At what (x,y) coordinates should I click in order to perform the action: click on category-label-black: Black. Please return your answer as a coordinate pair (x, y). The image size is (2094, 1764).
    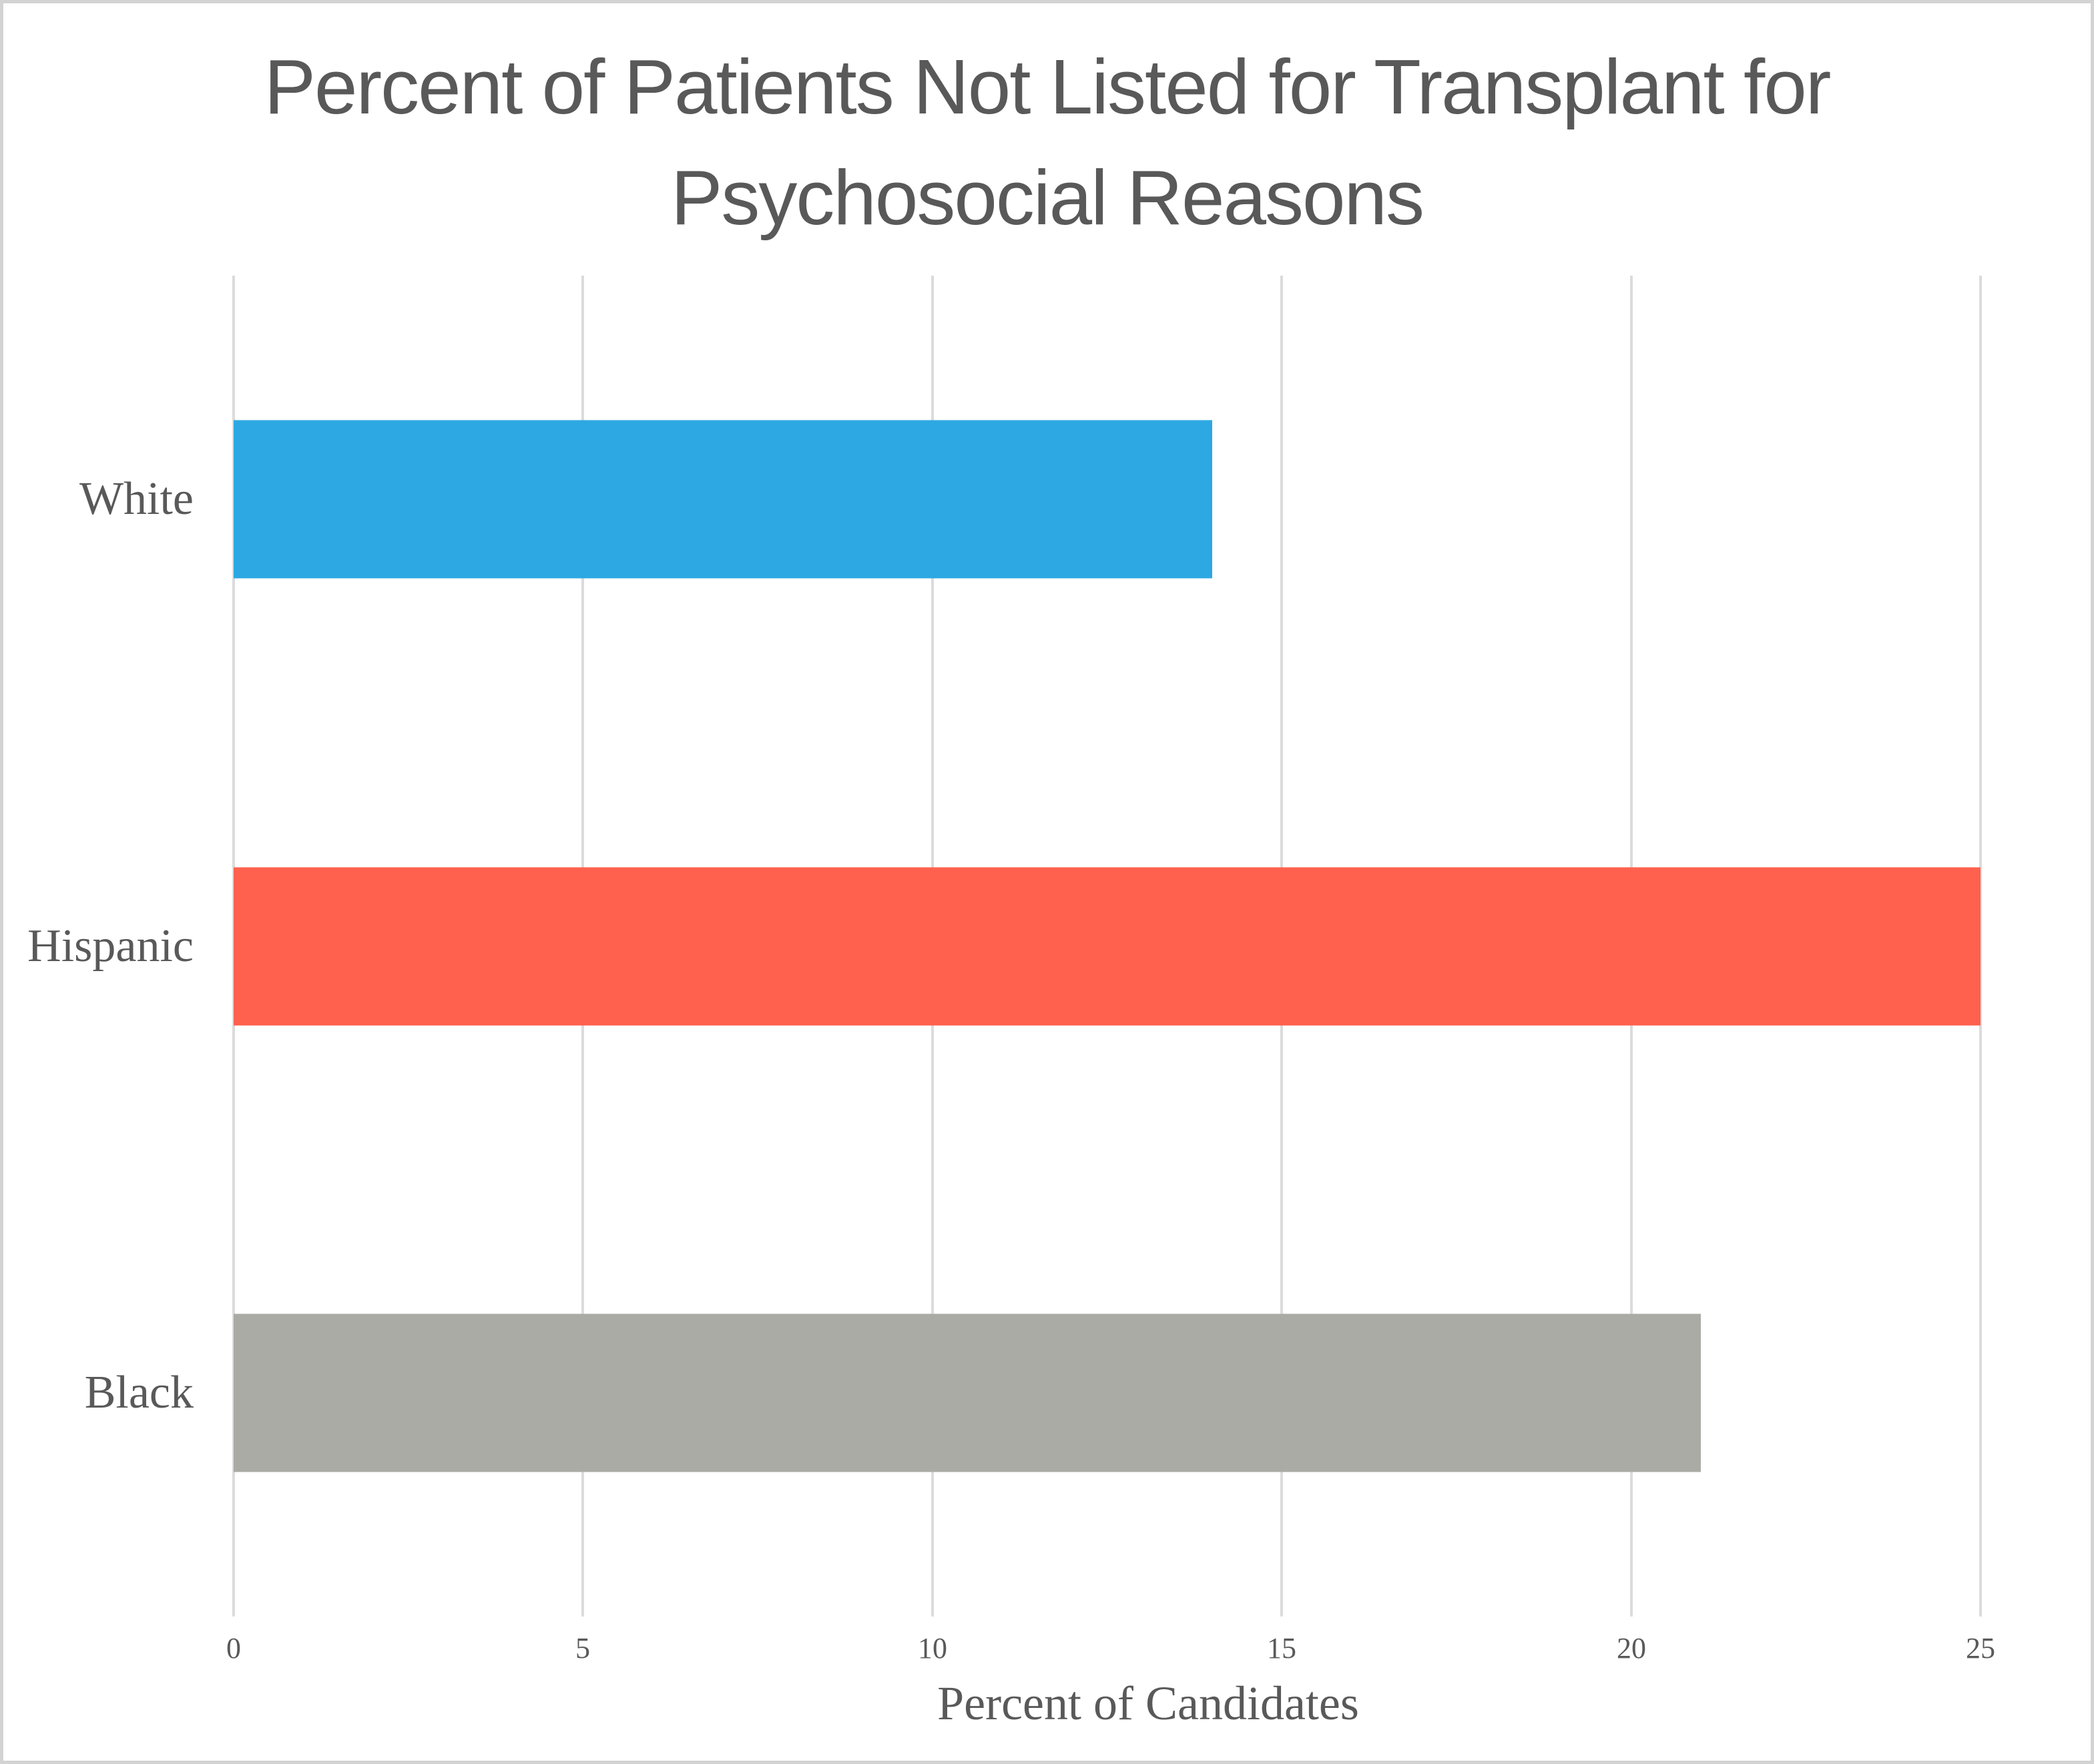
    Looking at the image, I should click on (139, 1392).